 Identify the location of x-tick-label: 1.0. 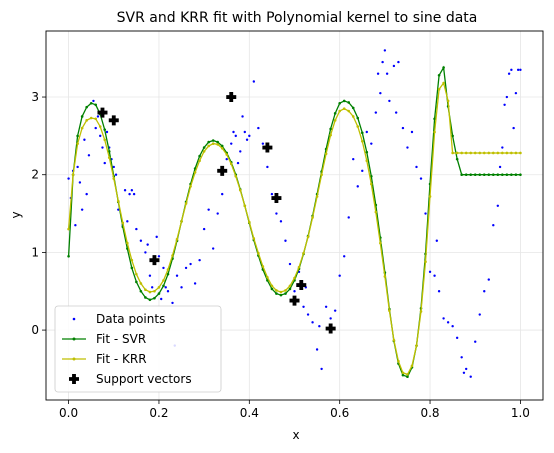
(520, 413).